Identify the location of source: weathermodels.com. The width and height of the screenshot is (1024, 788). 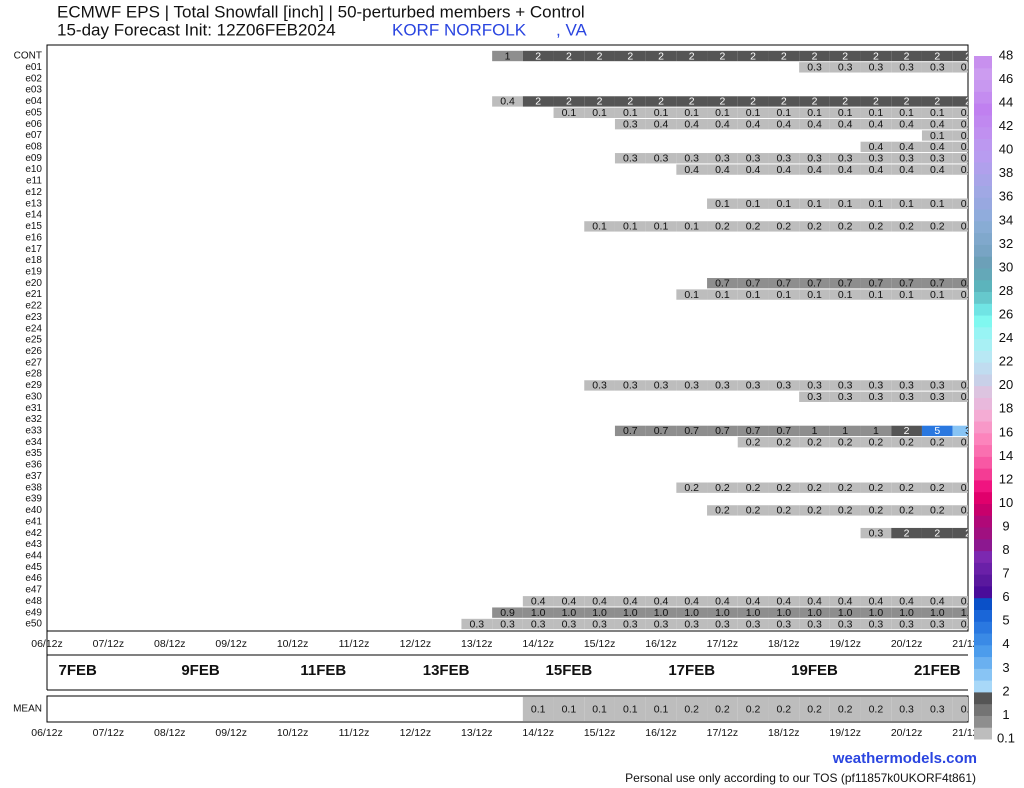
(904, 758).